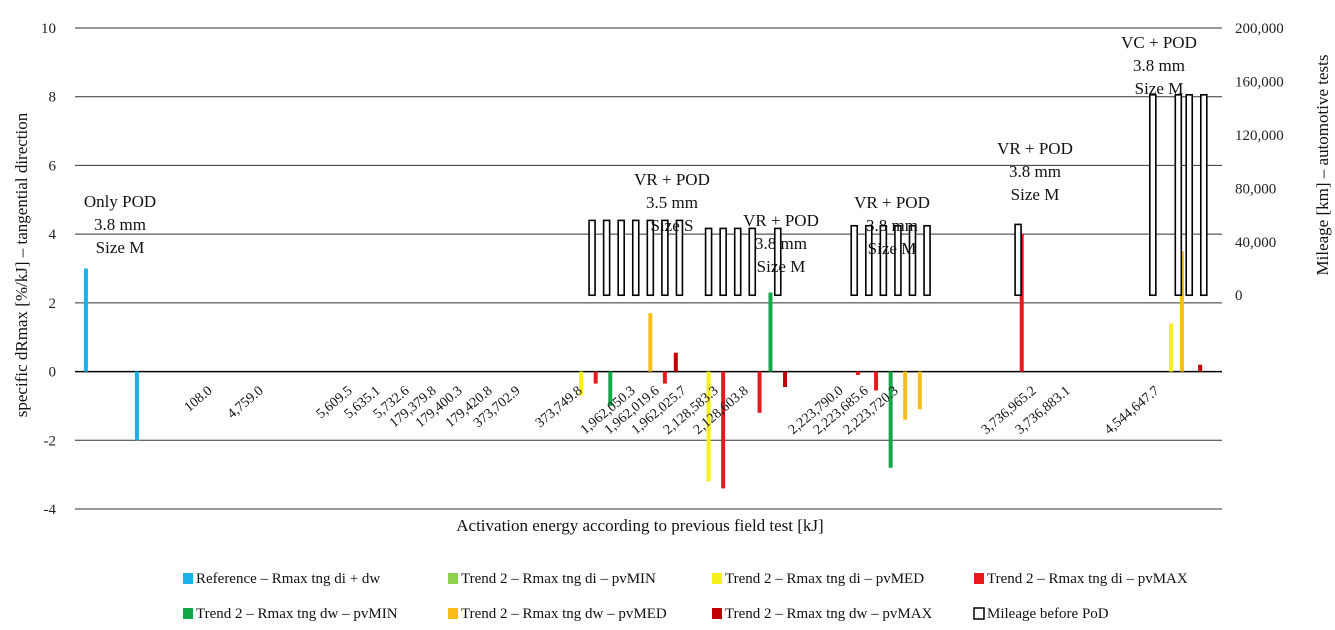  Describe the element at coordinates (1259, 162) in the screenshot. I see `right-axis-ticks: 0 40,000 80,000 120,000 160,000 200,000` at that location.